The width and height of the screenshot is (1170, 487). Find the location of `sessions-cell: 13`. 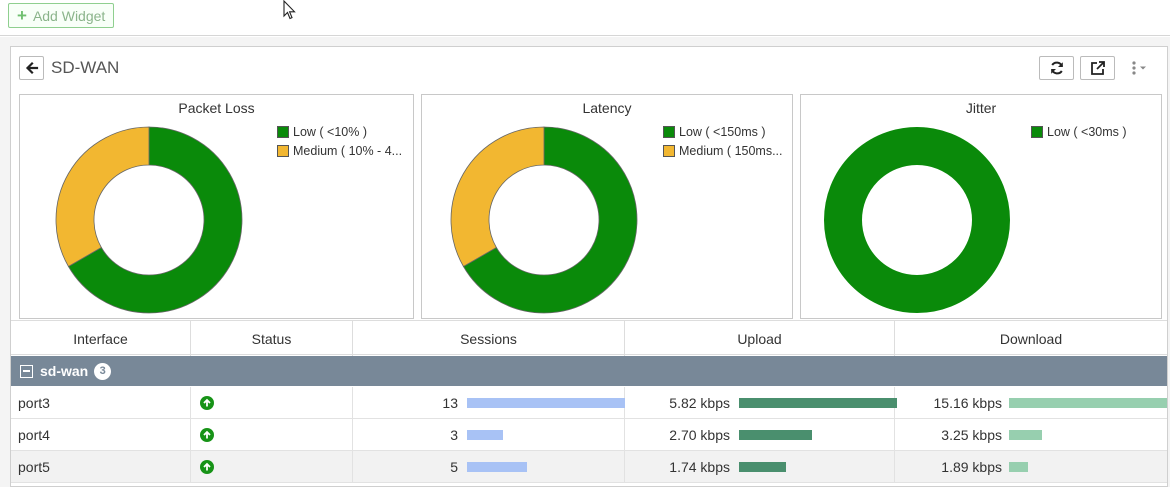

sessions-cell: 13 is located at coordinates (489, 402).